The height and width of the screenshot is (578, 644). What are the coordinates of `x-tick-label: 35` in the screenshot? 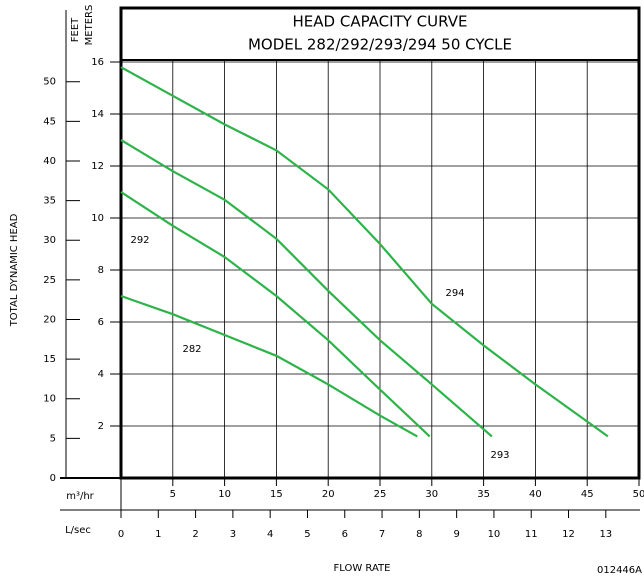 It's located at (483, 494).